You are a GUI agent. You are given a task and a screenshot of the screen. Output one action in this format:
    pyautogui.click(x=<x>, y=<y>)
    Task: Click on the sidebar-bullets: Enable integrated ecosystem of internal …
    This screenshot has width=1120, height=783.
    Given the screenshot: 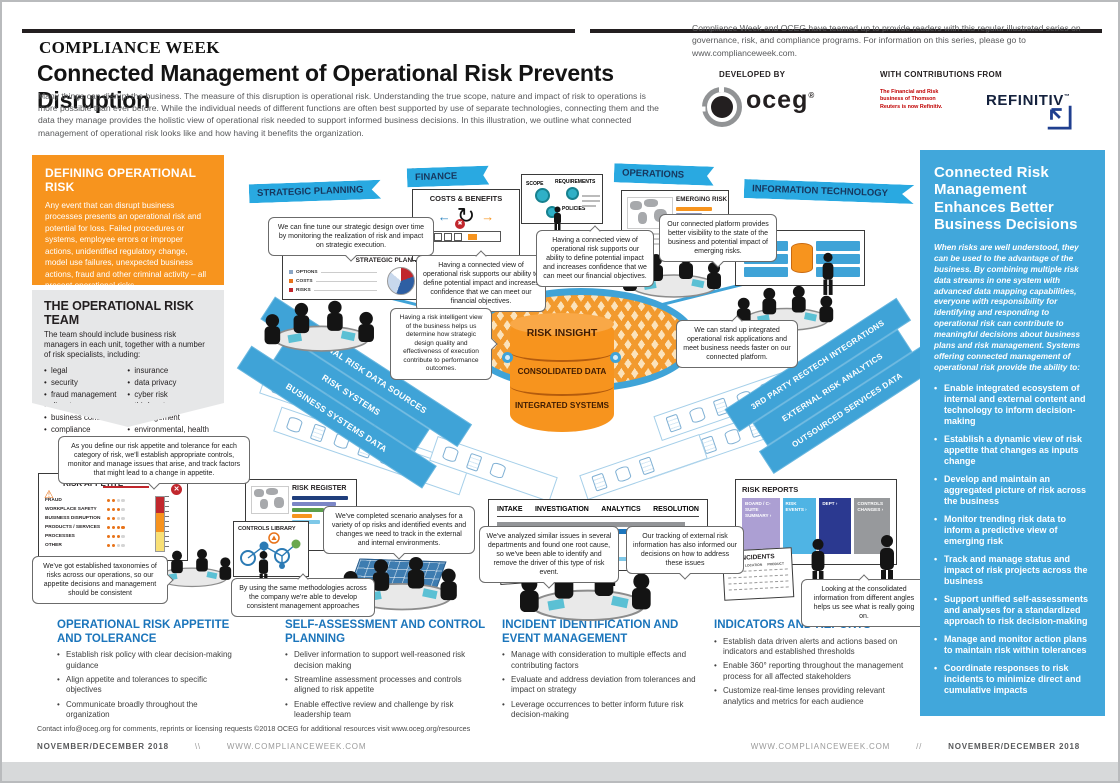 What is the action you would take?
    pyautogui.click(x=1012, y=539)
    